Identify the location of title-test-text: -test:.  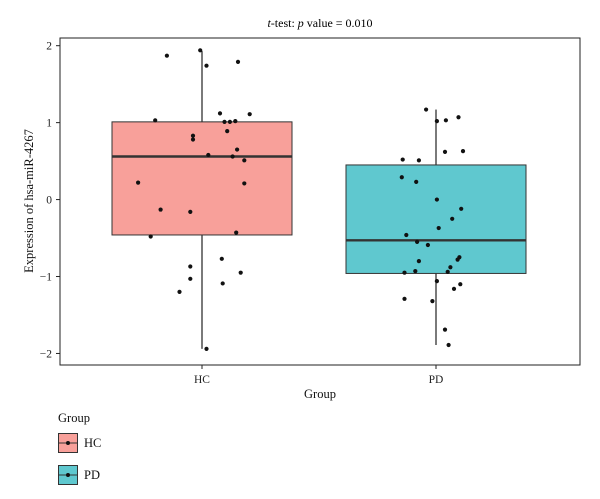
(284, 23).